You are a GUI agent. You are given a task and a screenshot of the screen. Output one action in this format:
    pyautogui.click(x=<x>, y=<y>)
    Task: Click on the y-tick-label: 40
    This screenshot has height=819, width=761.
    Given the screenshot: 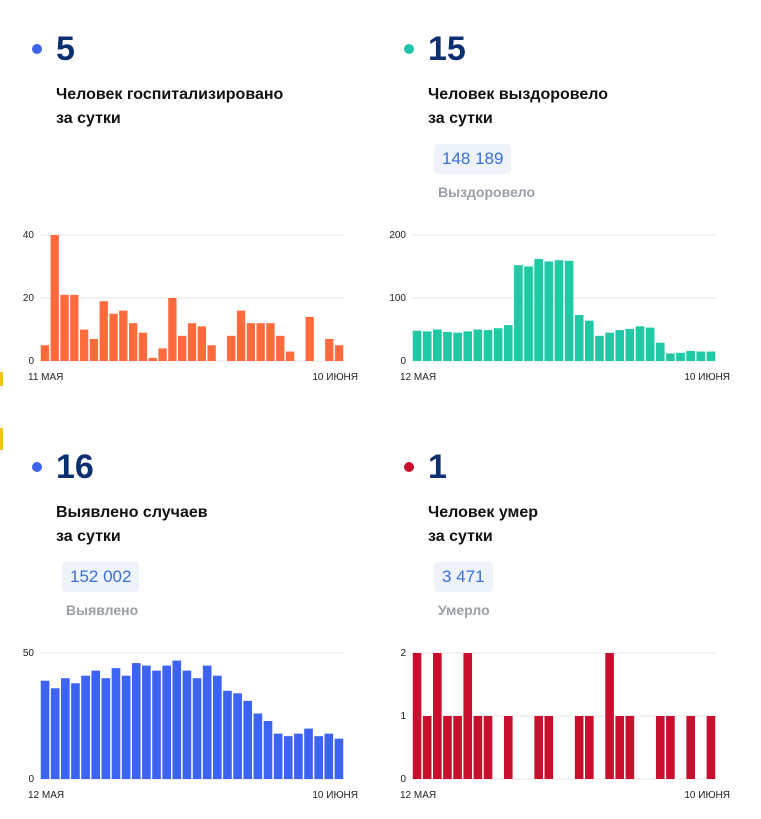 What is the action you would take?
    pyautogui.click(x=29, y=235)
    